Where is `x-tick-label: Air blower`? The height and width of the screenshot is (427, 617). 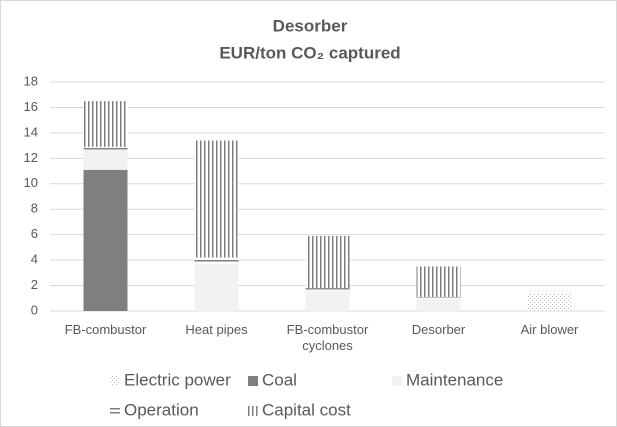
x-tick-label: Air blower is located at coordinates (549, 329).